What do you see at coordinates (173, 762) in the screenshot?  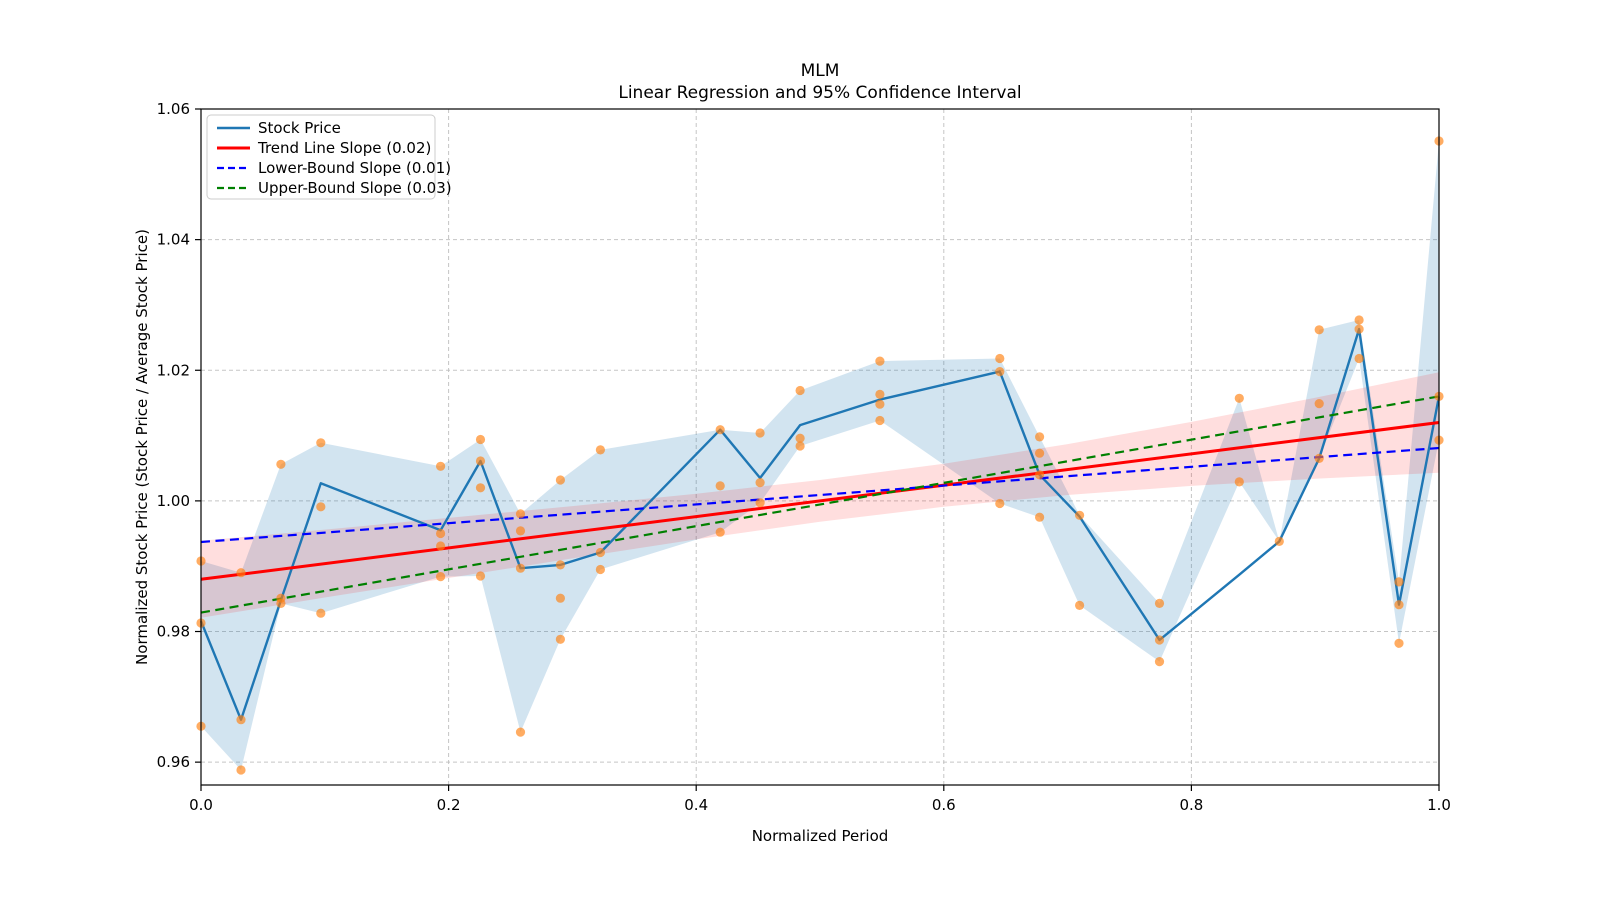 I see `y-tick-label: 0.96` at bounding box center [173, 762].